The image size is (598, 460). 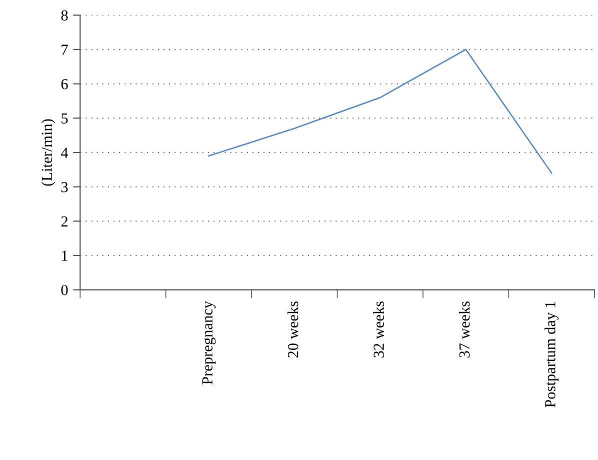 What do you see at coordinates (65, 255) in the screenshot?
I see `y-tick-label: 1` at bounding box center [65, 255].